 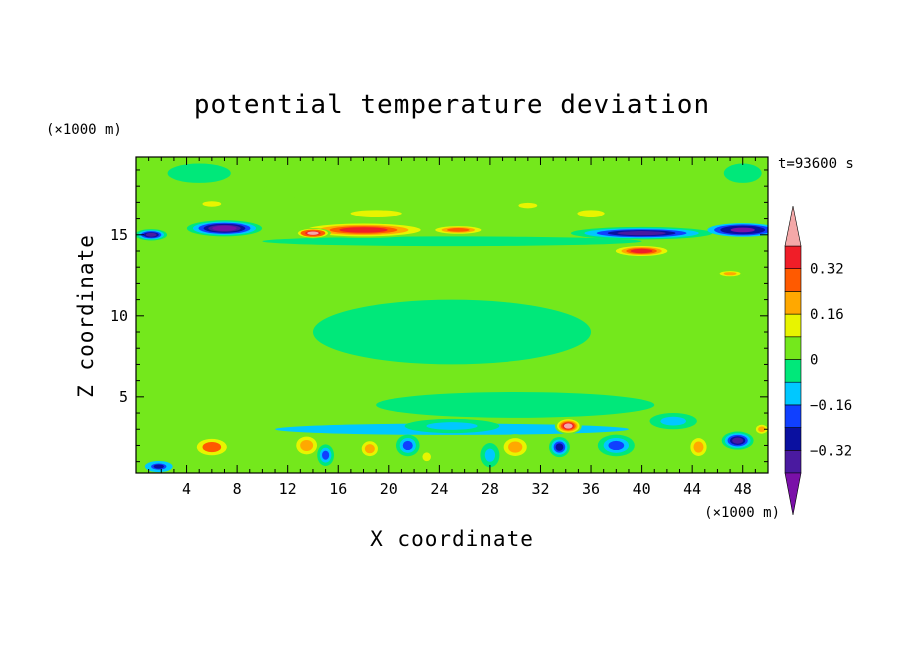 I want to click on x-tick-label: 20, so click(x=389, y=489).